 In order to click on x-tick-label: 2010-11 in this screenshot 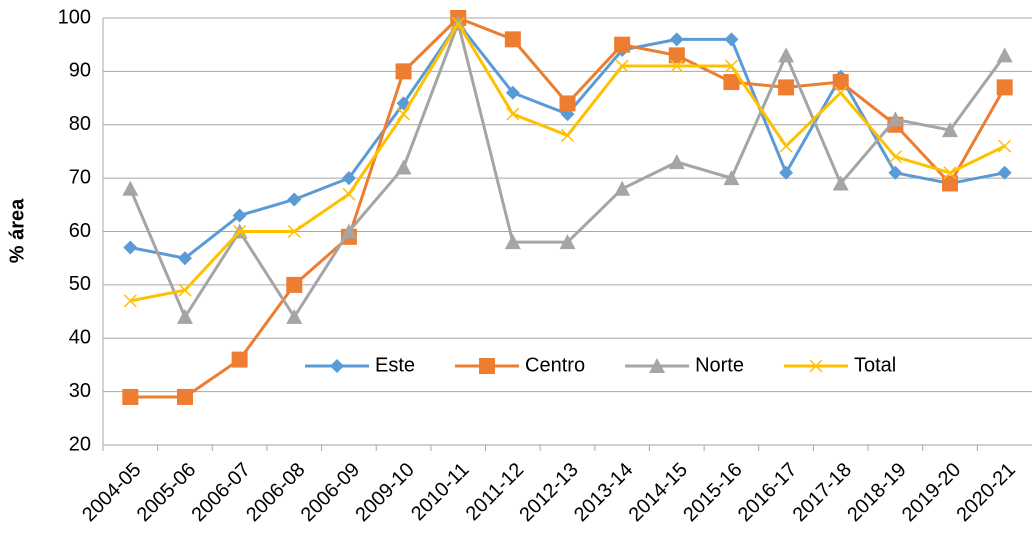, I will do `click(440, 492)`.